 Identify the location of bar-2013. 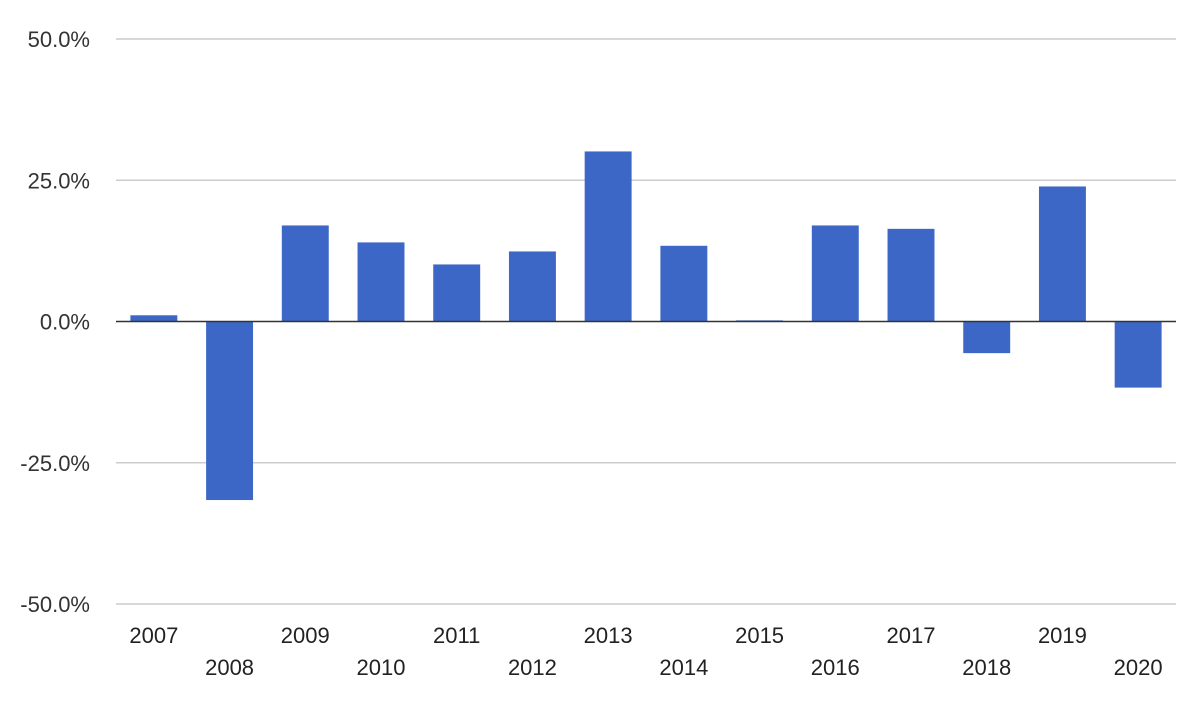
(608, 236).